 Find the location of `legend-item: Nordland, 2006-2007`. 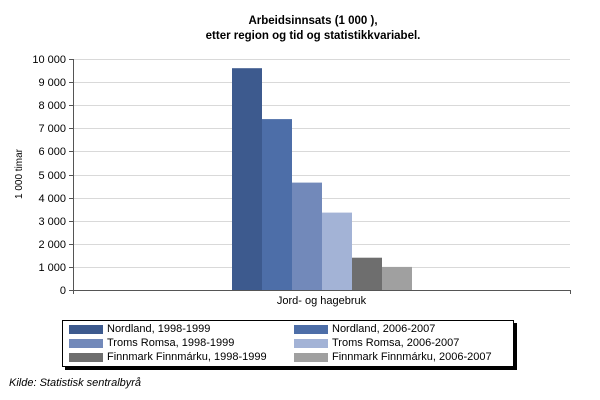

legend-item: Nordland, 2006-2007 is located at coordinates (364, 329).